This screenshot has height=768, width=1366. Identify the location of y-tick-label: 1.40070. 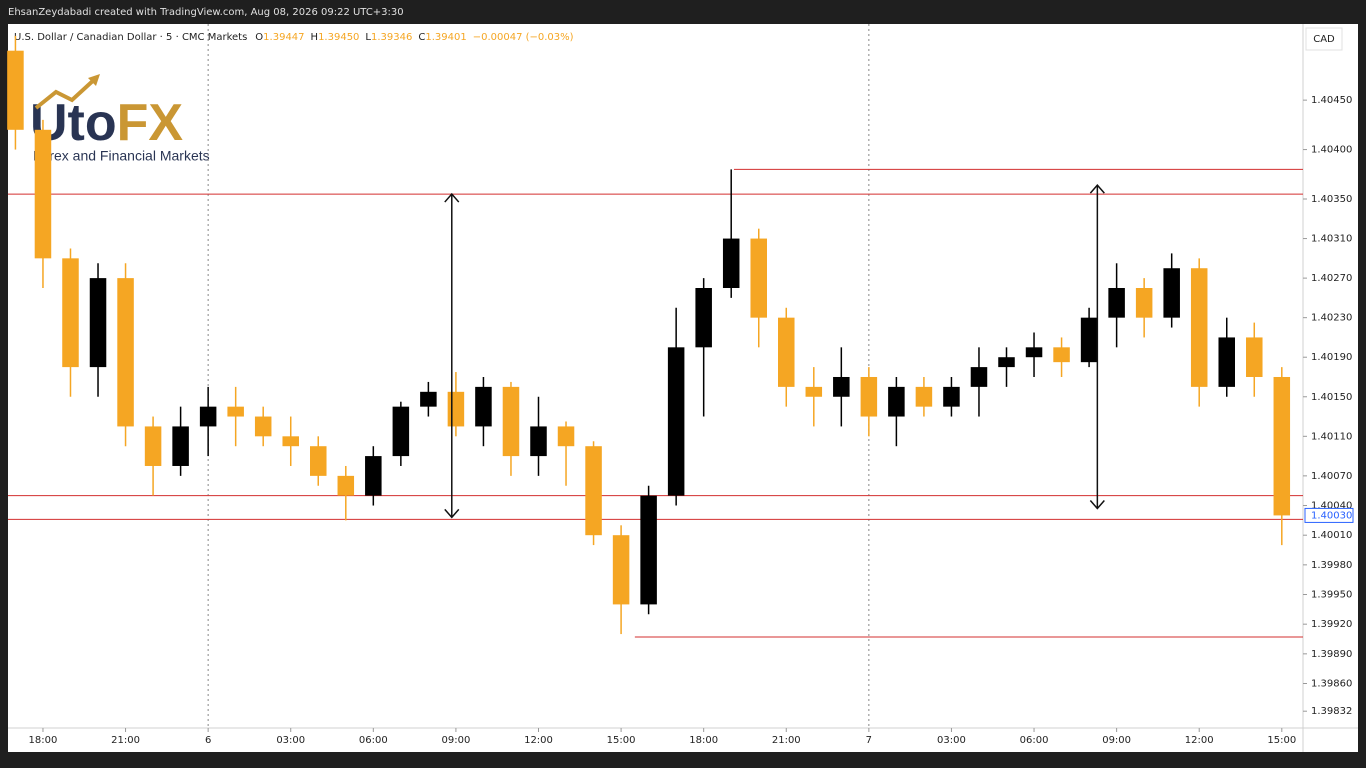
(1331, 476).